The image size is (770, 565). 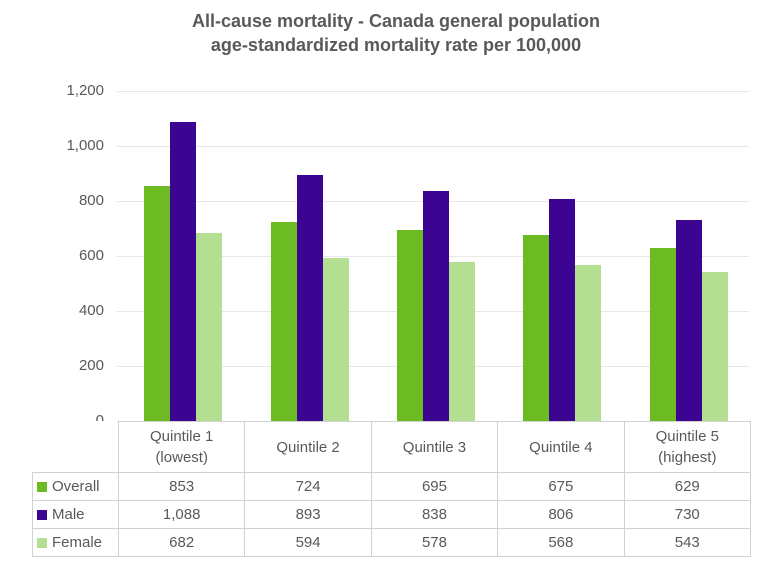 I want to click on value-male-quintile-5: 730, so click(x=687, y=514).